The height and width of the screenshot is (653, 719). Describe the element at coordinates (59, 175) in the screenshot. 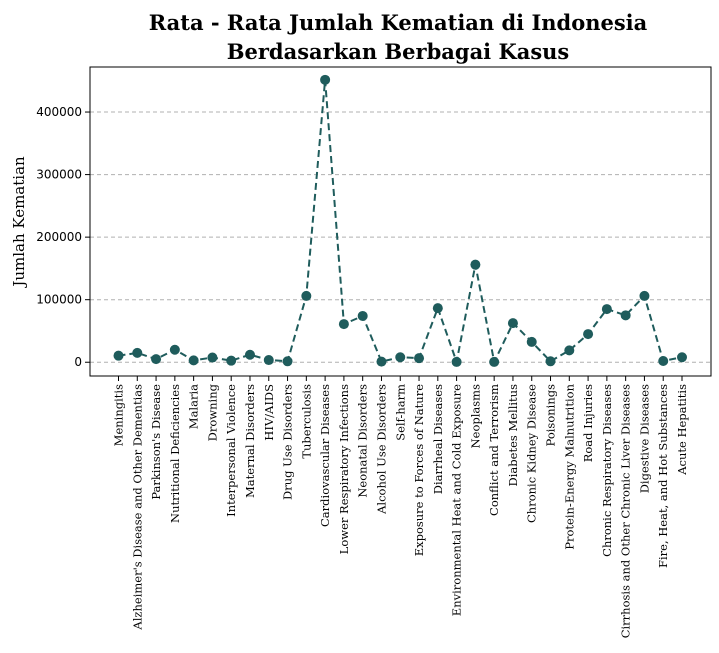

I see `y-tick-label: 300000` at that location.